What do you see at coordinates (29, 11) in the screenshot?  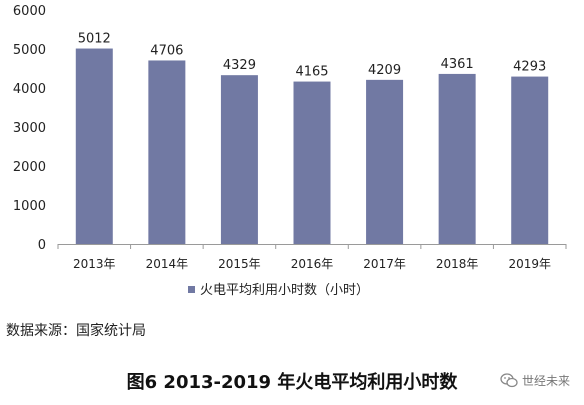 I see `y-tick-label: 6000` at bounding box center [29, 11].